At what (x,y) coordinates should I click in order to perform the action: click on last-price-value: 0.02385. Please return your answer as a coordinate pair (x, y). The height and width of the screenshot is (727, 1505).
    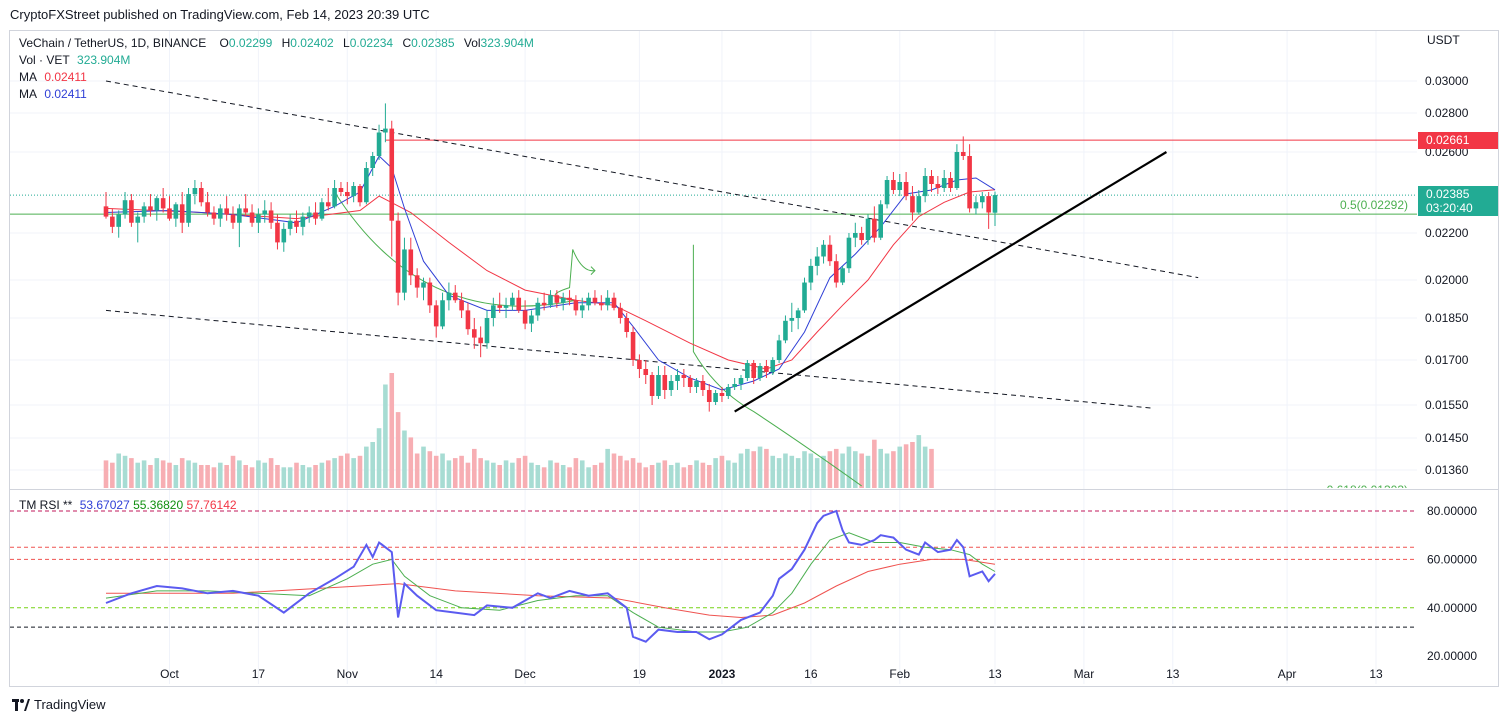
    Looking at the image, I should click on (1448, 194).